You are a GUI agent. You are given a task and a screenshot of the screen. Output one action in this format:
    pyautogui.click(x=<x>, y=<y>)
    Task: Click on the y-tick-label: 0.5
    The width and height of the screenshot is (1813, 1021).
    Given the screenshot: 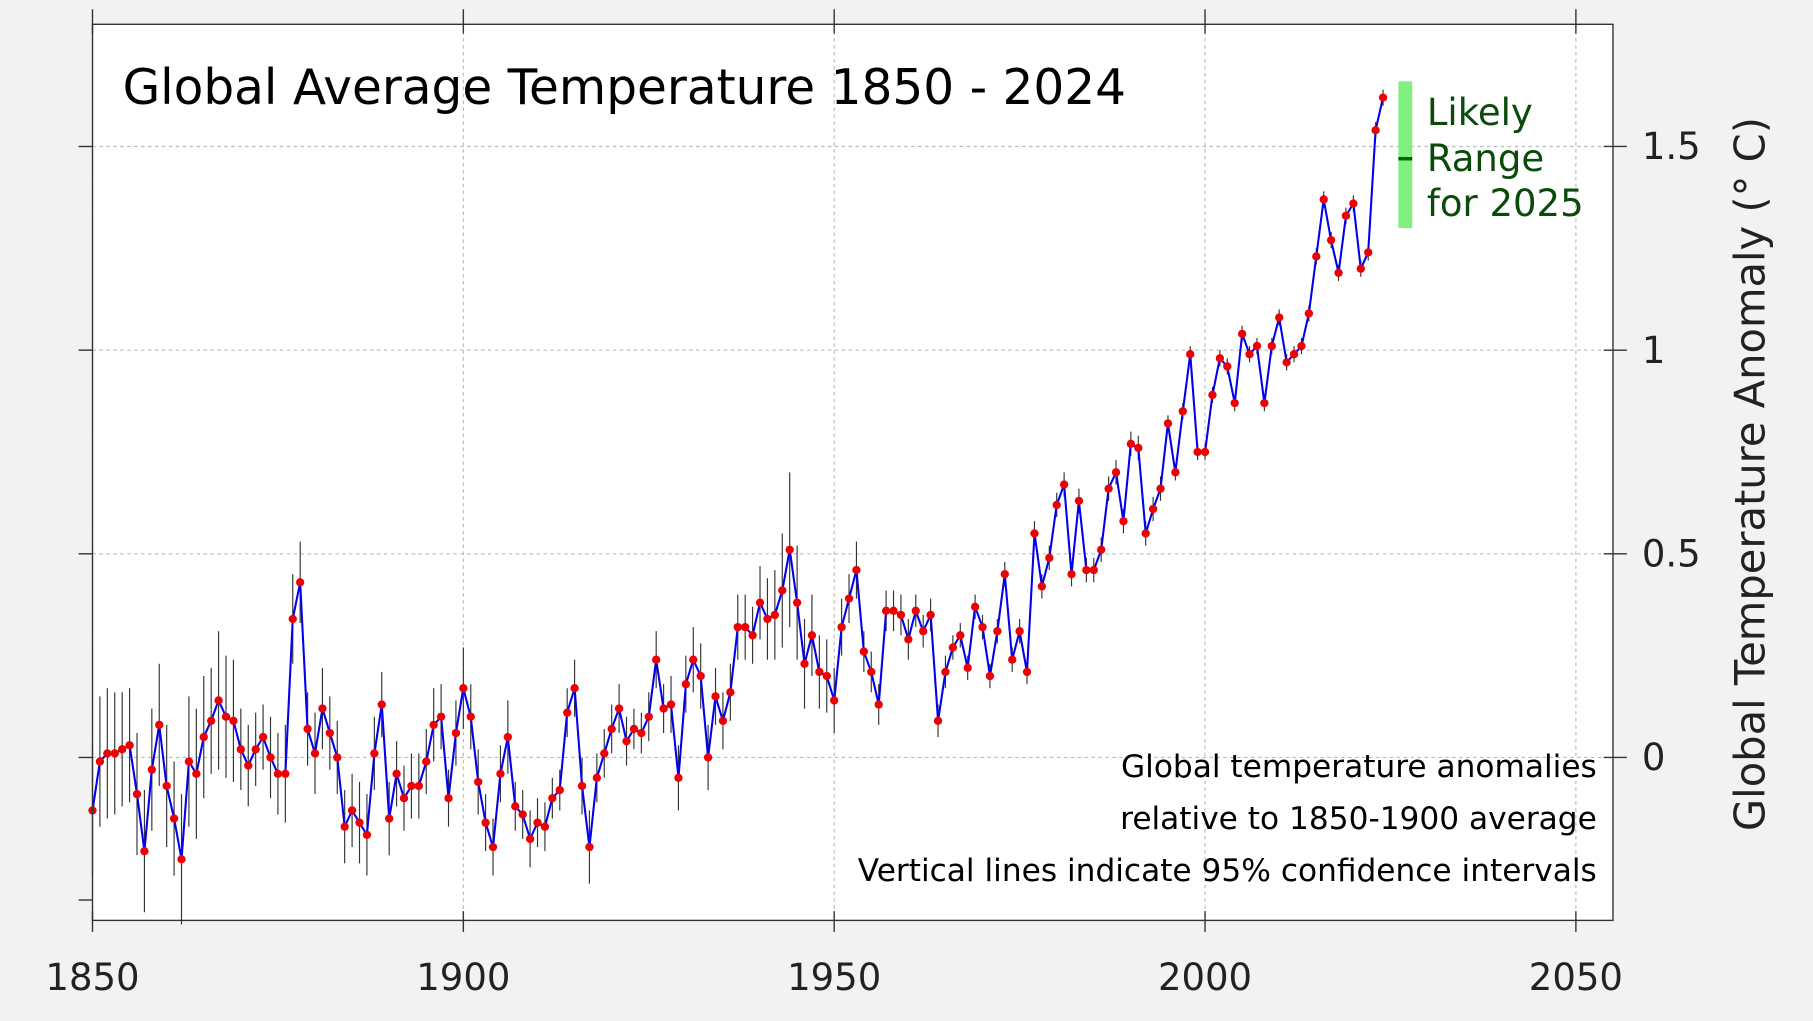 What is the action you would take?
    pyautogui.click(x=1671, y=554)
    